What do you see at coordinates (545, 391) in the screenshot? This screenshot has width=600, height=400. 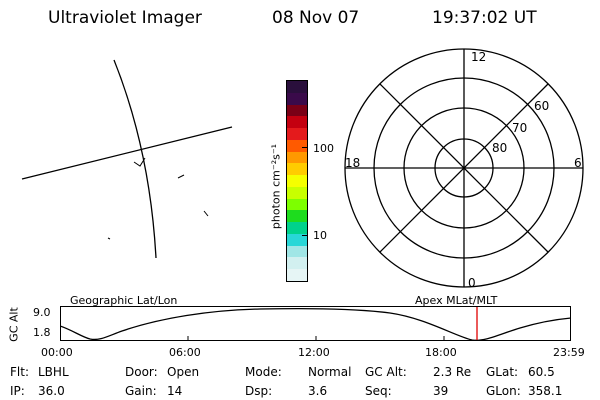 I see `status-value: 358.1` at bounding box center [545, 391].